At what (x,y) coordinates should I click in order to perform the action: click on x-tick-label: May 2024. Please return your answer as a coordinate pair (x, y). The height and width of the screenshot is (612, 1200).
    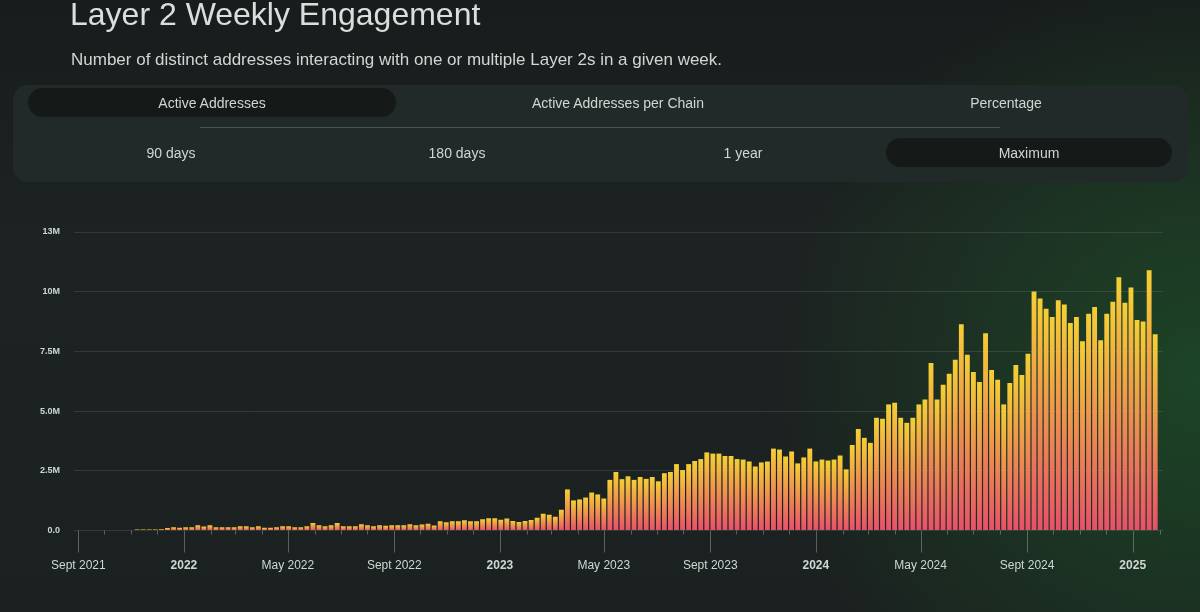
    Looking at the image, I should click on (921, 565).